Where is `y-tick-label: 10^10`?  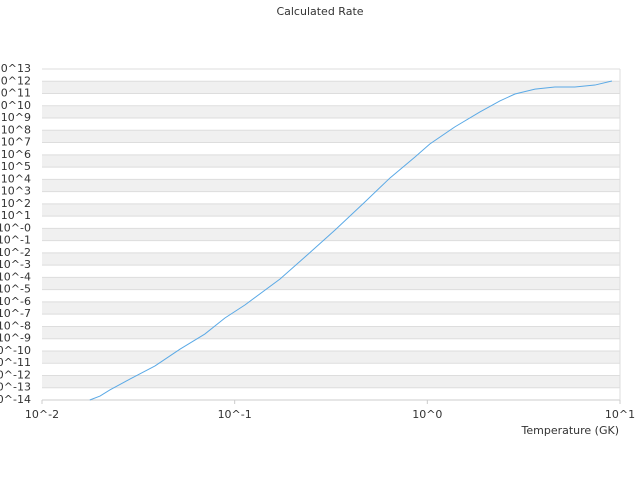
y-tick-label: 10^10 is located at coordinates (15, 105).